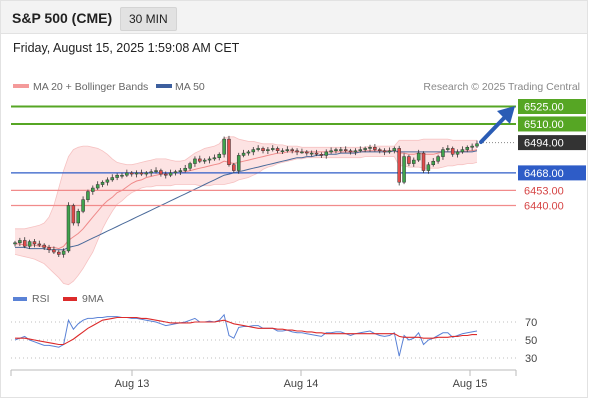 This screenshot has width=590, height=400. Describe the element at coordinates (246, 331) in the screenshot. I see `rsi-ma-line` at that location.